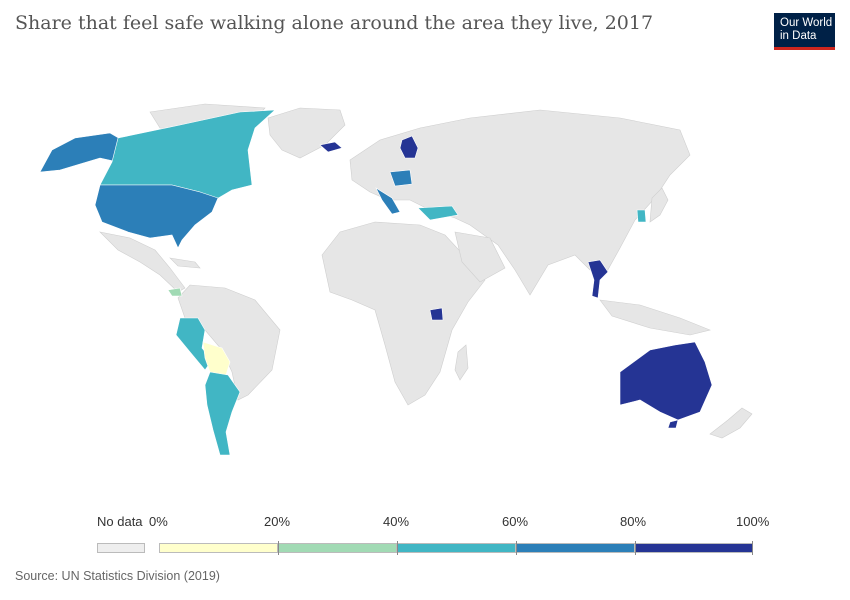  What do you see at coordinates (396, 521) in the screenshot?
I see `legend-tick-40: 40%` at bounding box center [396, 521].